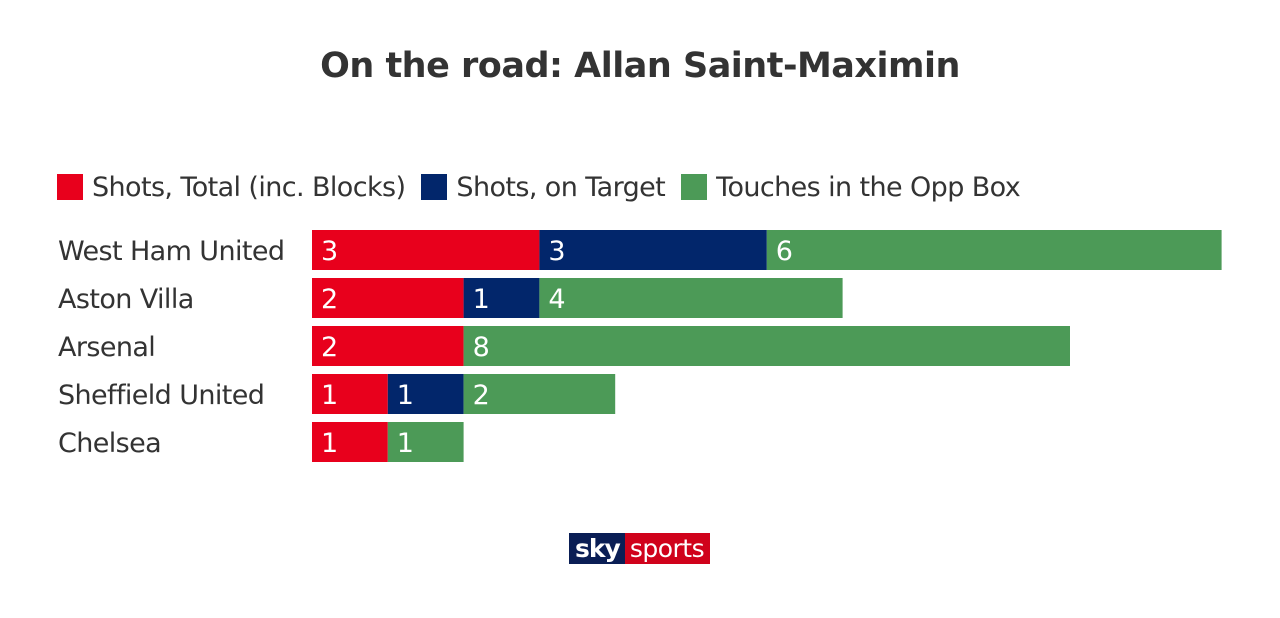  What do you see at coordinates (481, 347) in the screenshot?
I see `data-label-arsenal-series-2: 8` at bounding box center [481, 347].